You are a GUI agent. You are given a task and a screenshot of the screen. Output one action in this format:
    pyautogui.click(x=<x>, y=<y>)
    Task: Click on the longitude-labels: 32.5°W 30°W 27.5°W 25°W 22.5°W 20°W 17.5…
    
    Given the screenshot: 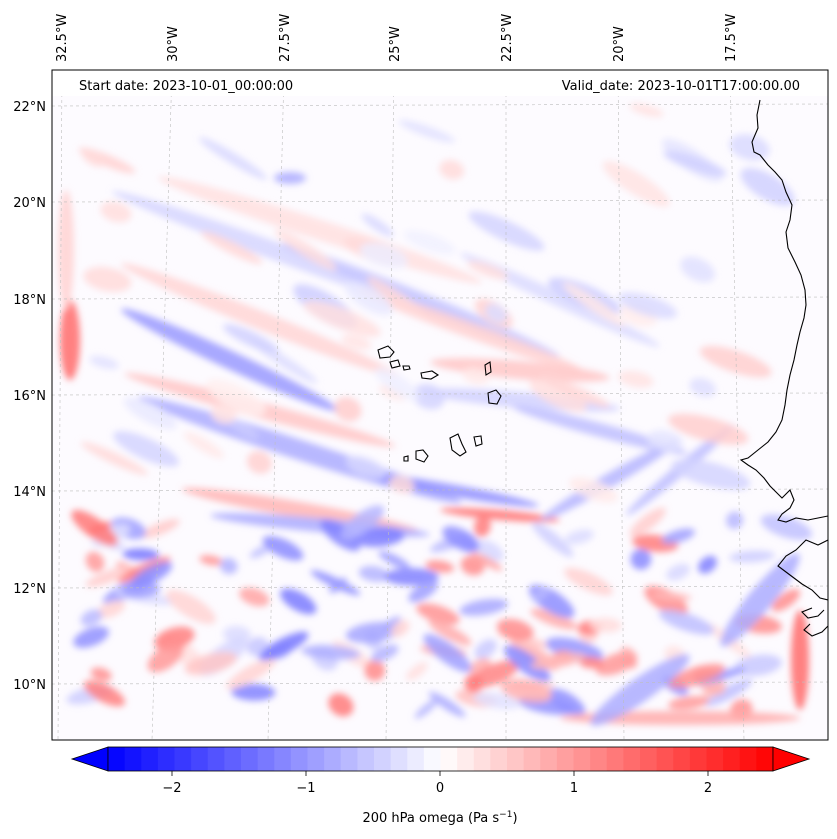 What is the action you would take?
    pyautogui.click(x=397, y=38)
    